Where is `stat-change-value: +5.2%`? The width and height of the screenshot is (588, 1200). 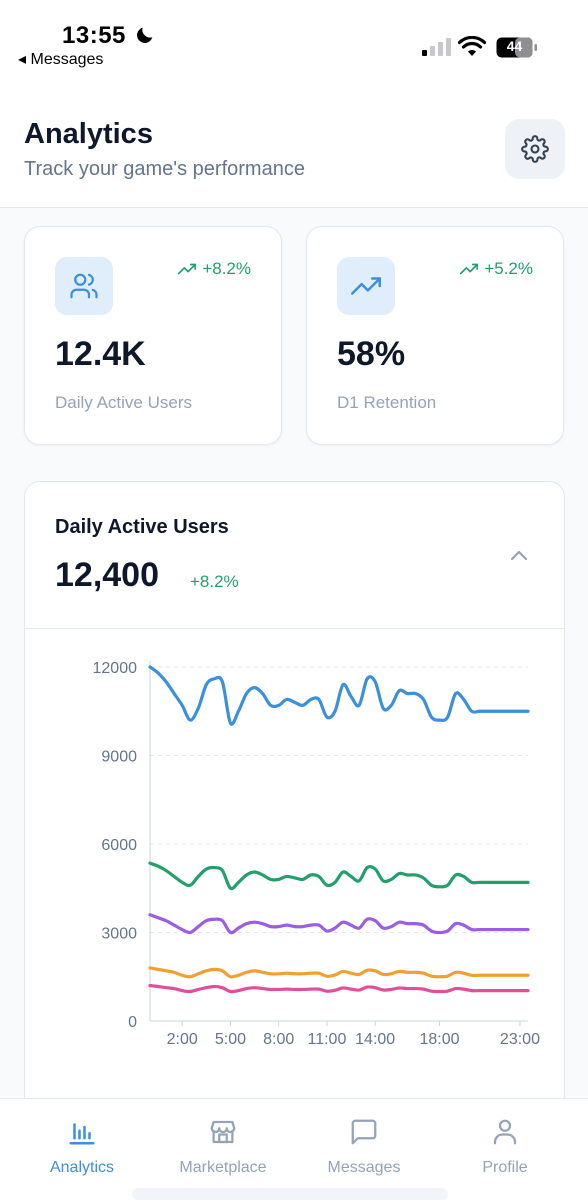 stat-change-value: +5.2% is located at coordinates (508, 268).